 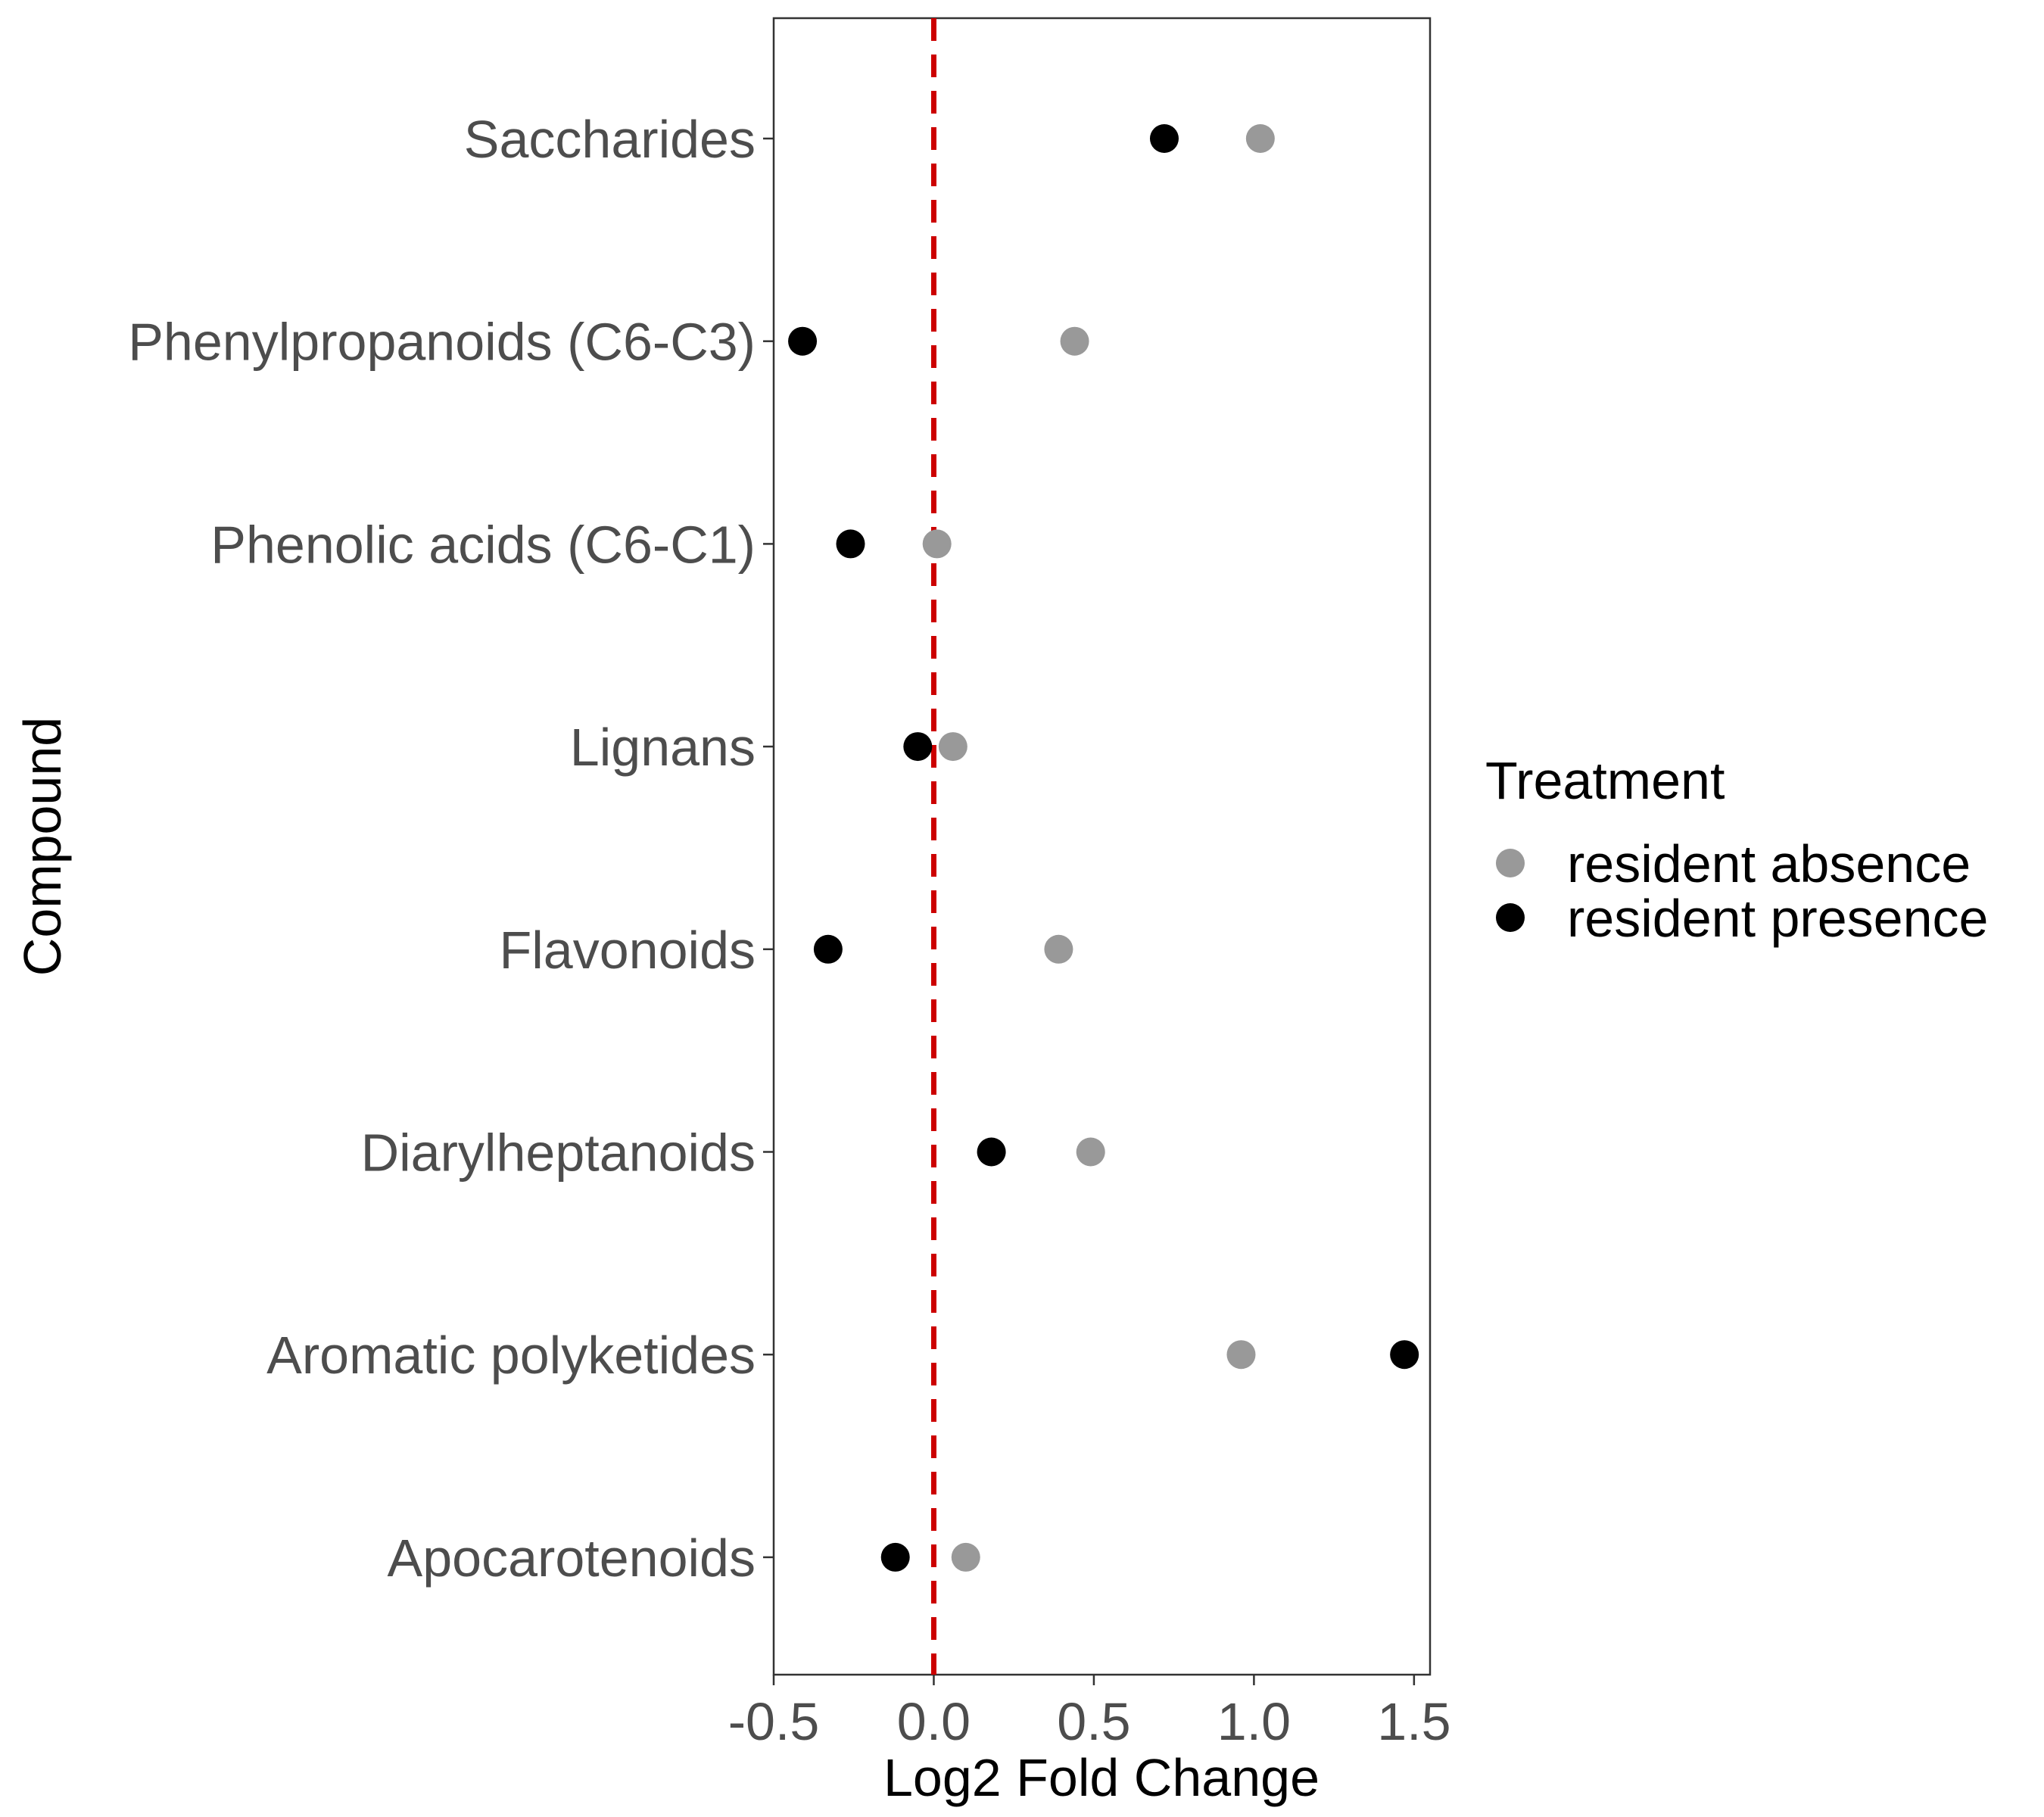 What do you see at coordinates (1093, 1721) in the screenshot?
I see `x-tick-label: 0.5` at bounding box center [1093, 1721].